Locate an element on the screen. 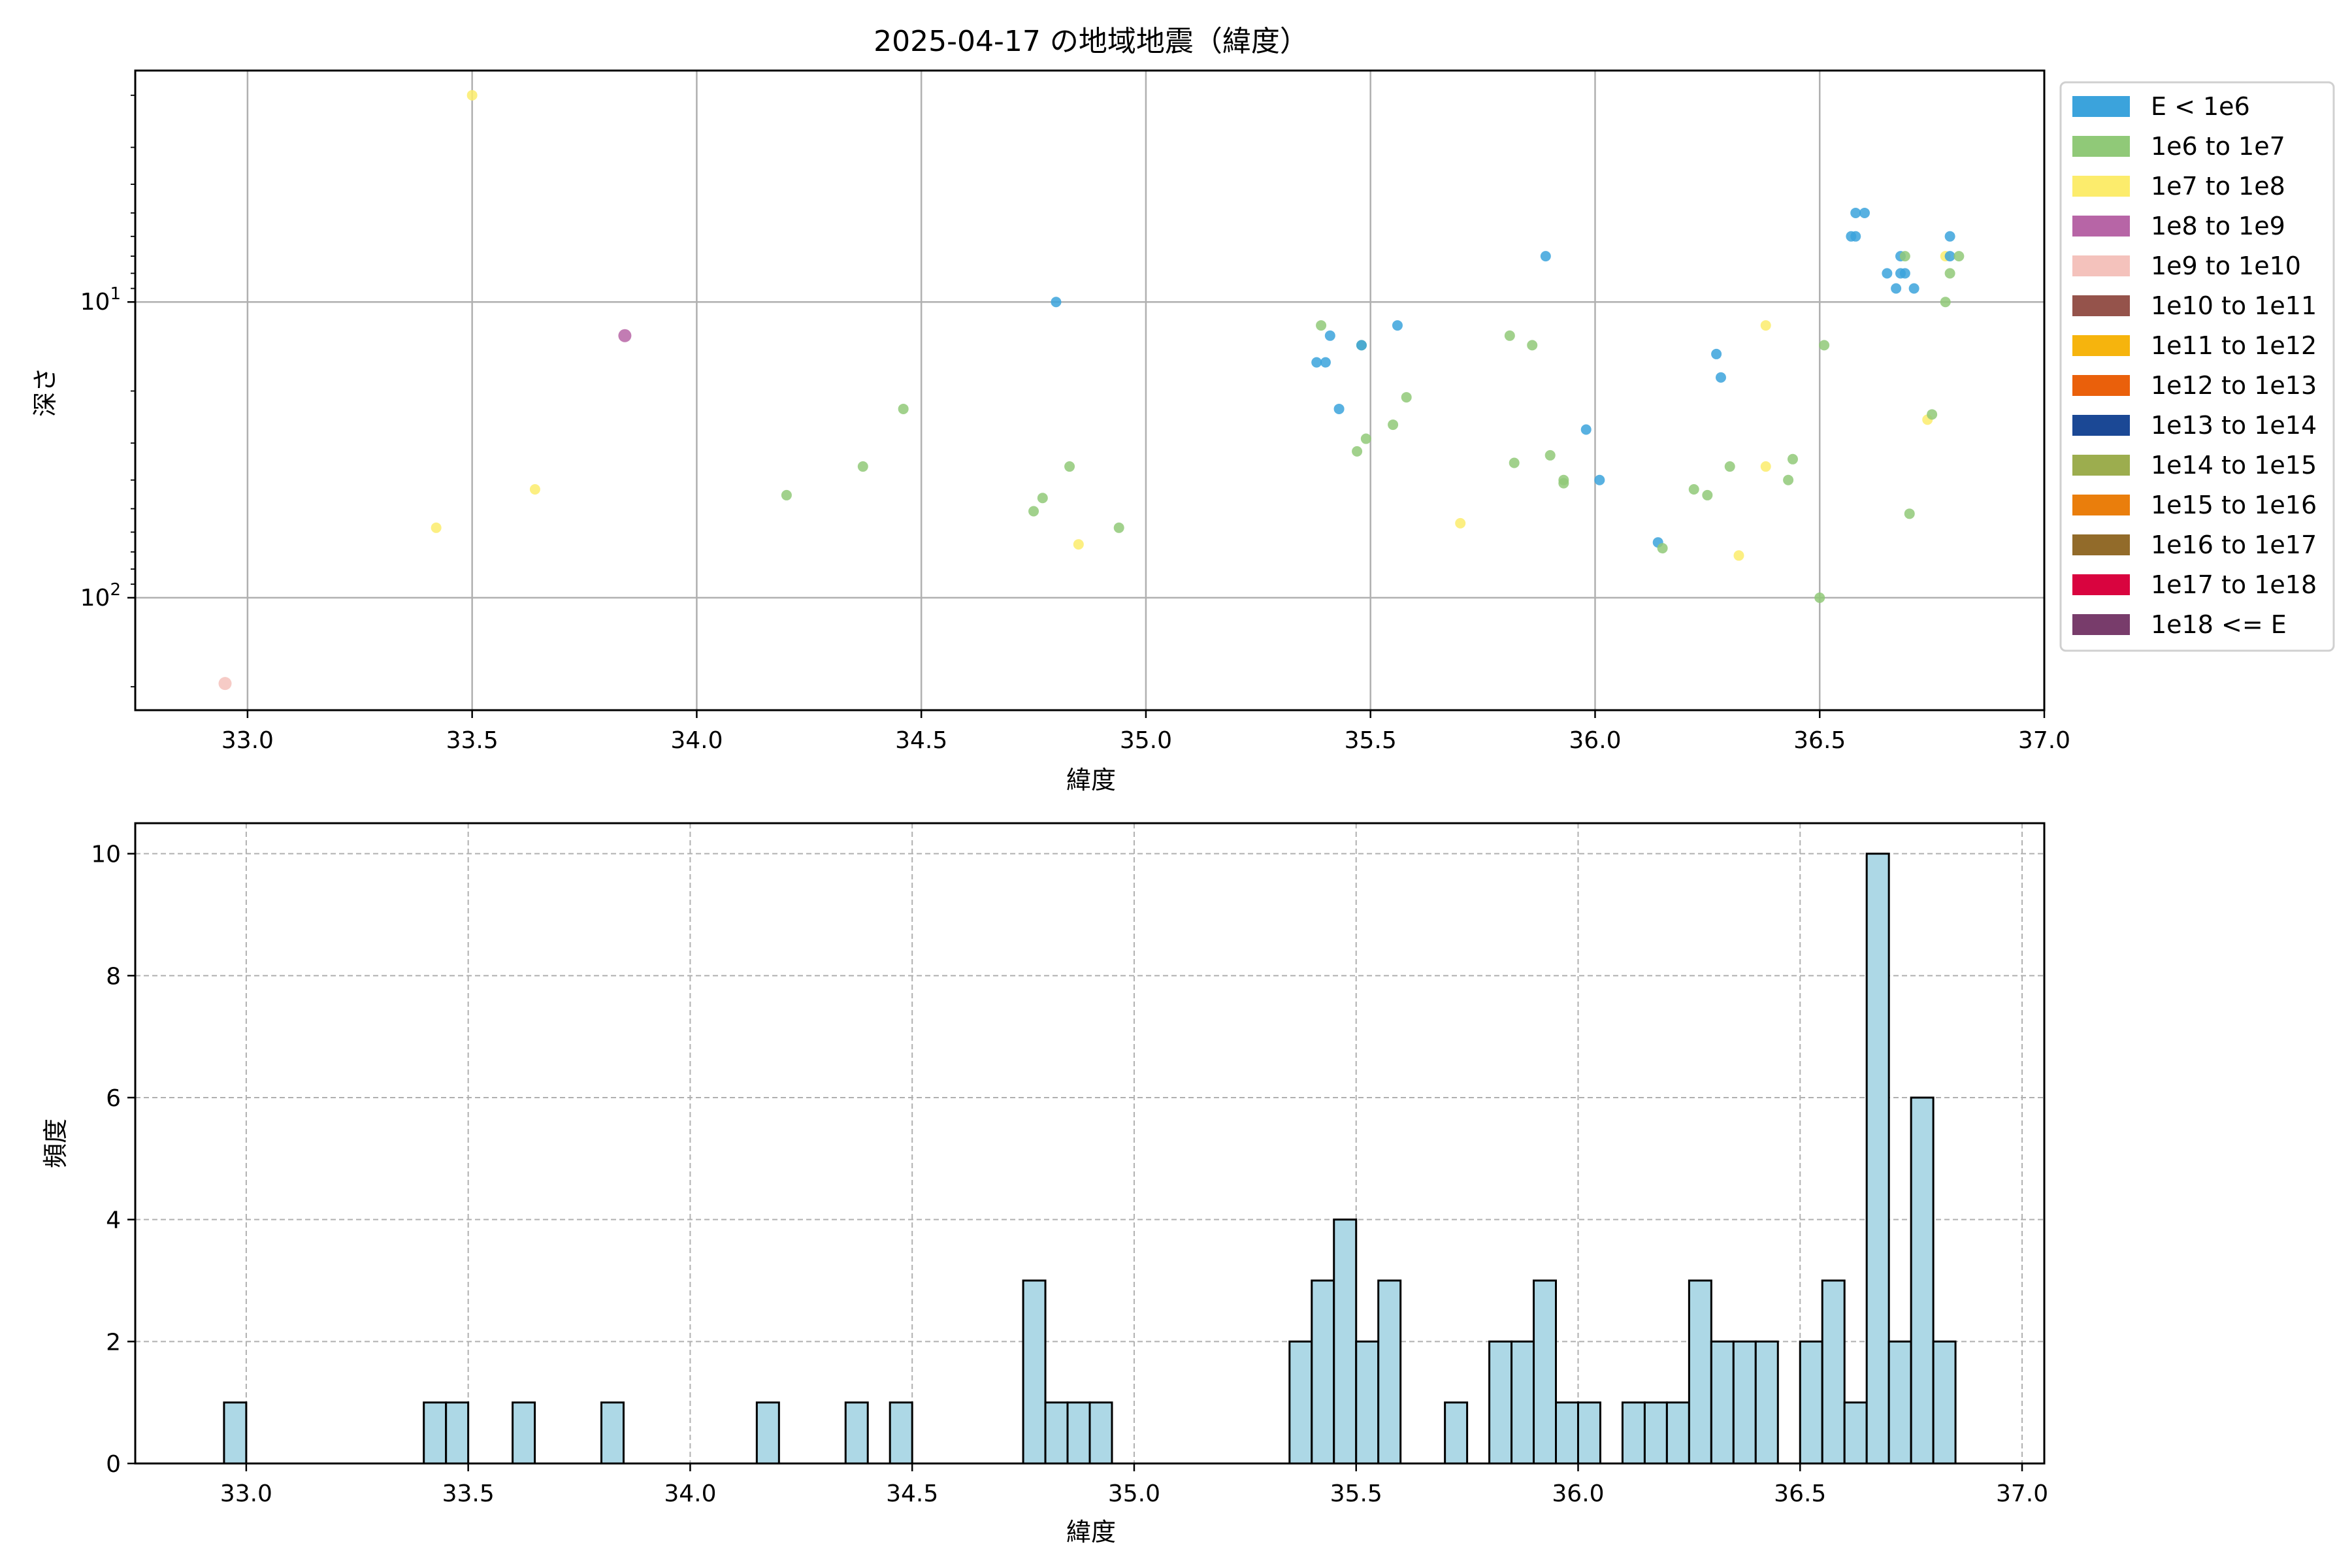 The image size is (2352, 1568). scatter-x-tick-label: 36.0 is located at coordinates (1595, 740).